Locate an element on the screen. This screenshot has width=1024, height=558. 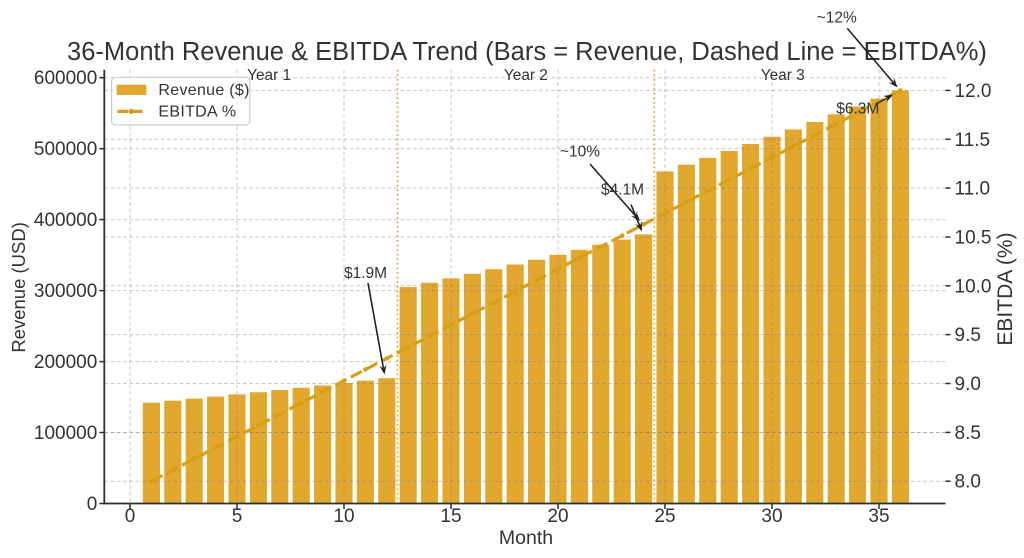
svg-text: 20 is located at coordinates (557, 516).